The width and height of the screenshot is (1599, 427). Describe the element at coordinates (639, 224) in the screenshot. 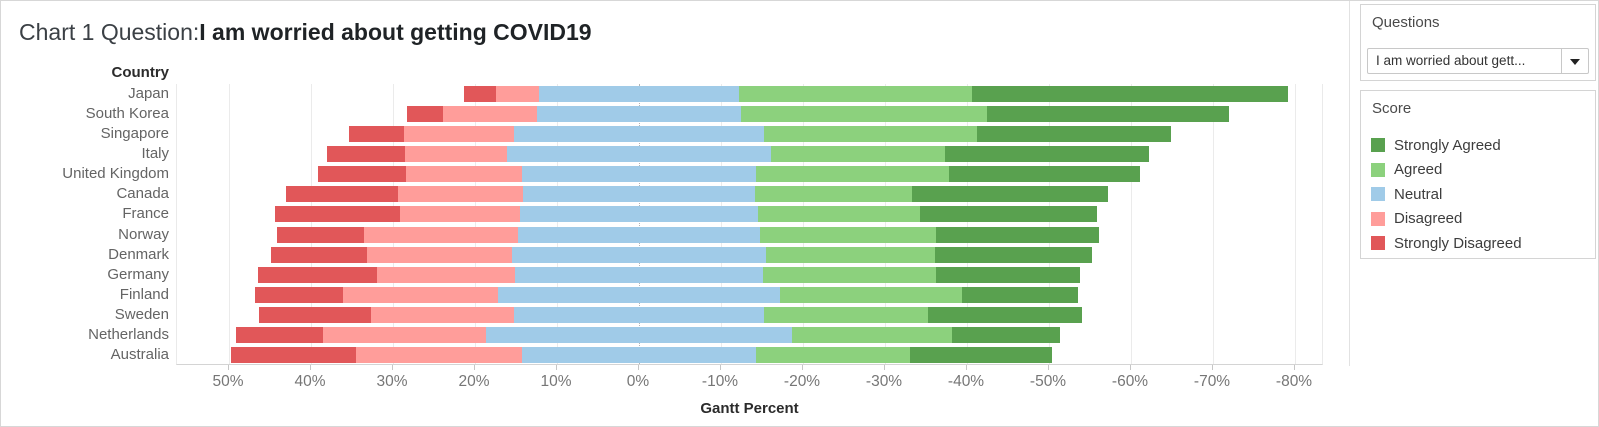

I see `zero-gridline` at that location.